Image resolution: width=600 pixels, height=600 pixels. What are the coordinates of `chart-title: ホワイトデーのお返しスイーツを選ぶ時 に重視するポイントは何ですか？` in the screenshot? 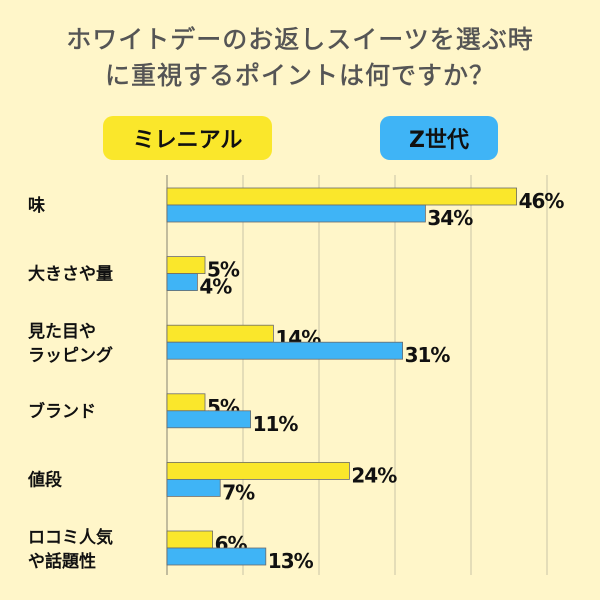 It's located at (300, 58).